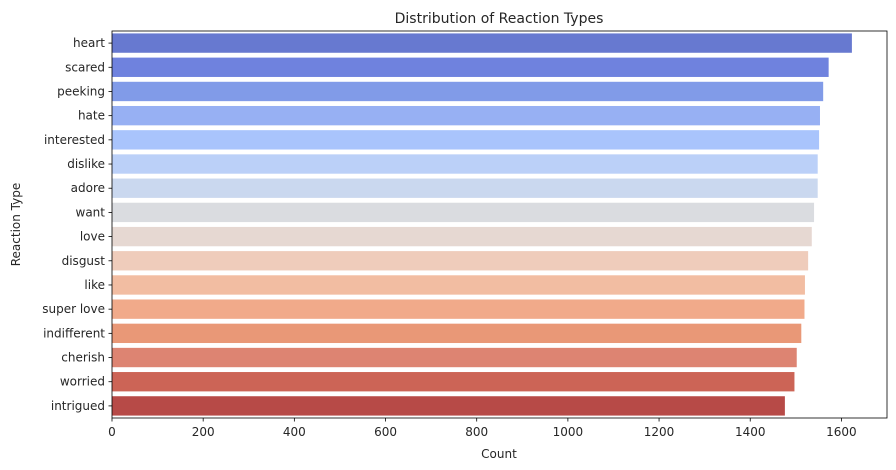 The width and height of the screenshot is (896, 470). I want to click on y-tick-label: want, so click(91, 212).